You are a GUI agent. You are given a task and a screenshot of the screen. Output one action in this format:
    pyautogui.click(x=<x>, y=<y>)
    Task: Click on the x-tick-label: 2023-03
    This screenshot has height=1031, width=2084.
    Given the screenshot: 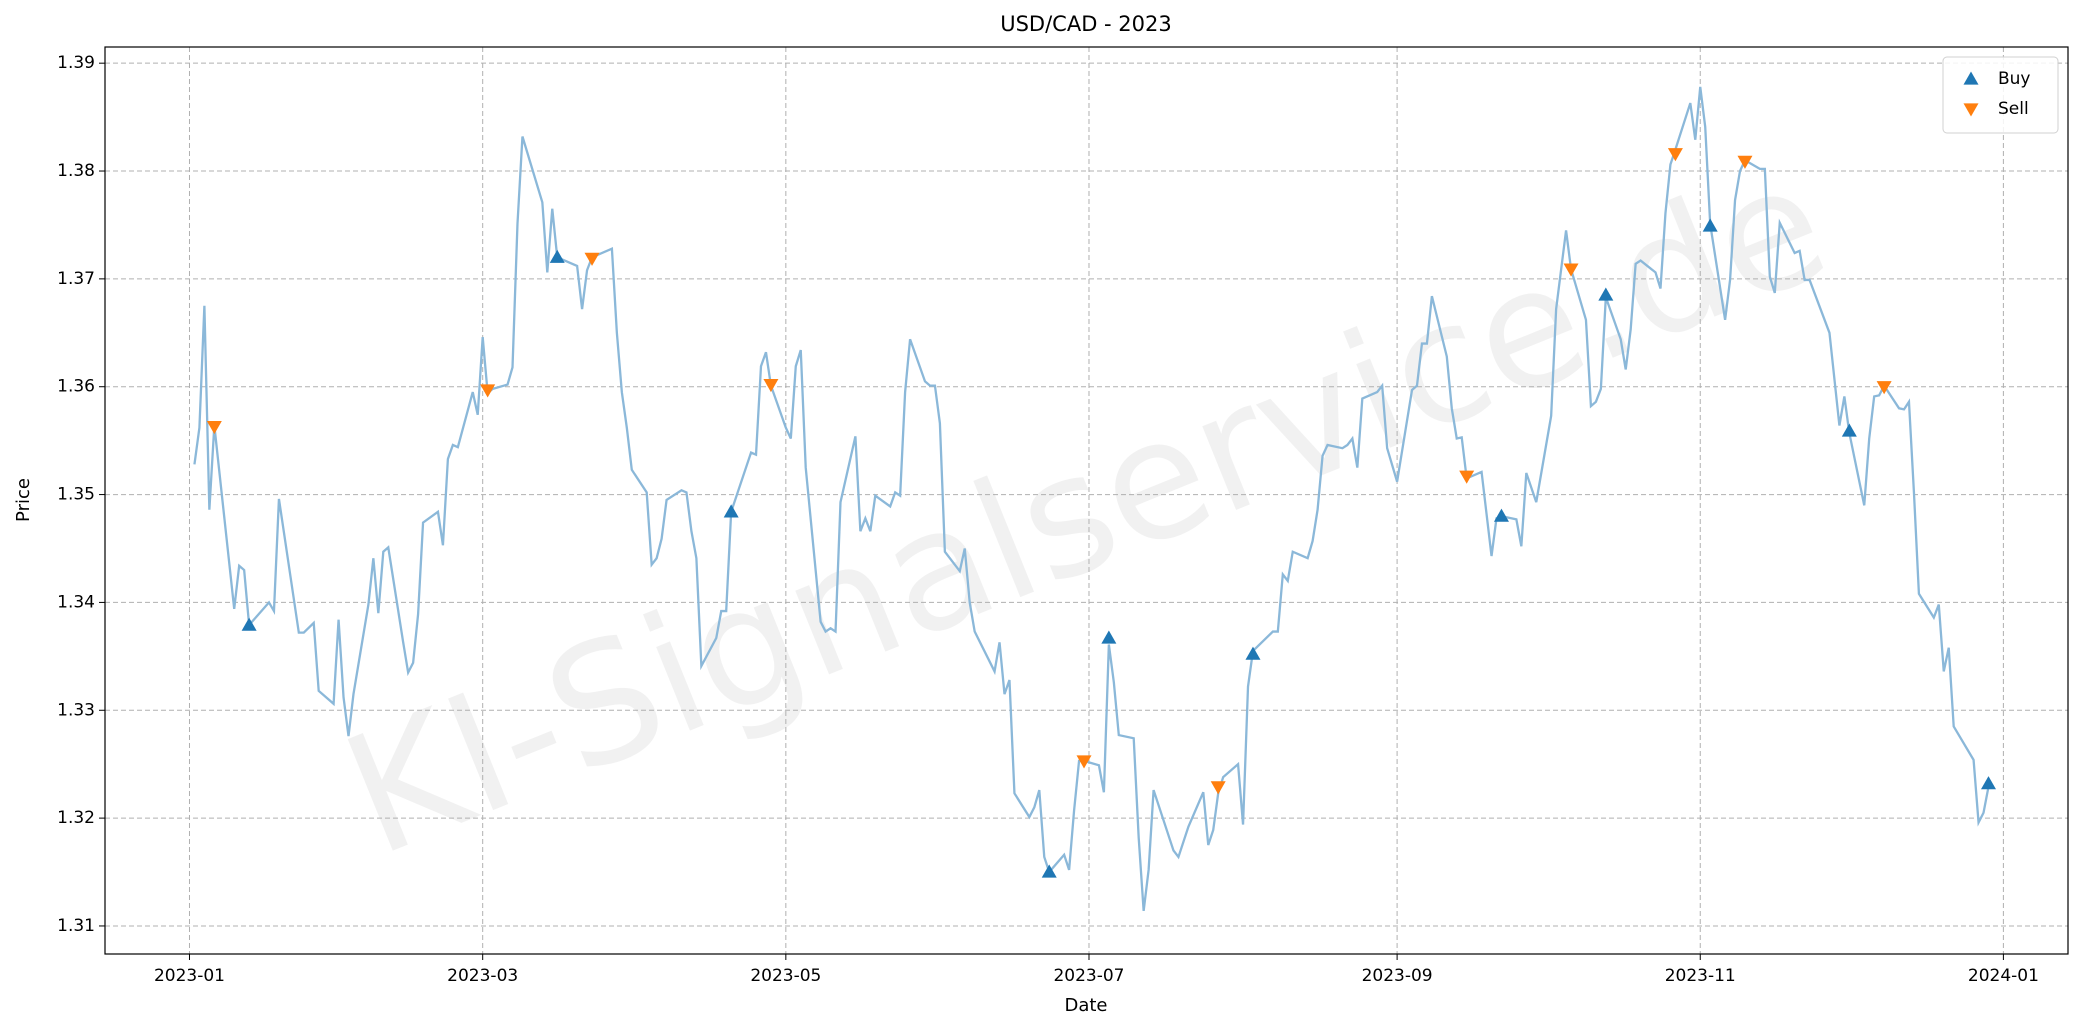 What is the action you would take?
    pyautogui.click(x=482, y=976)
    